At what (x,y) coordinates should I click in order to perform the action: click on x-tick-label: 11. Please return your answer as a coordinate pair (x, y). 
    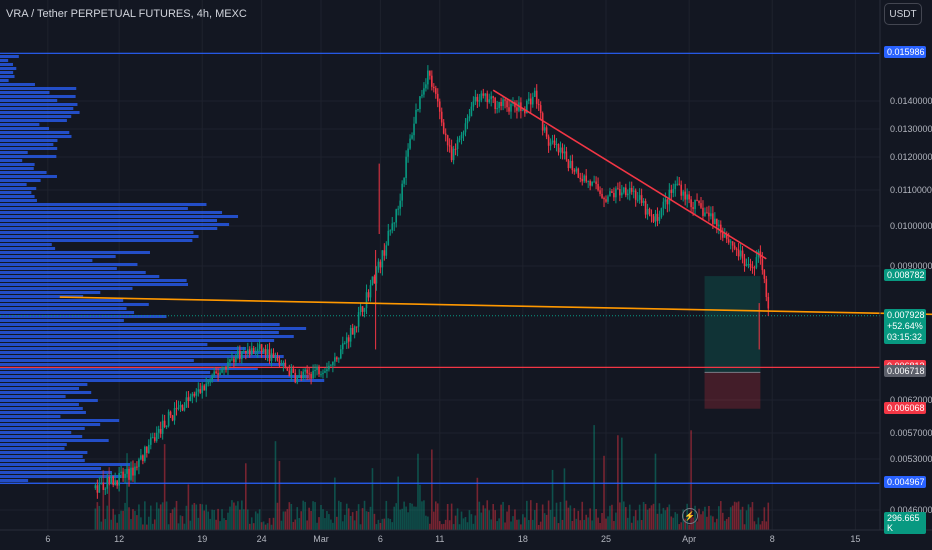
    Looking at the image, I should click on (439, 539).